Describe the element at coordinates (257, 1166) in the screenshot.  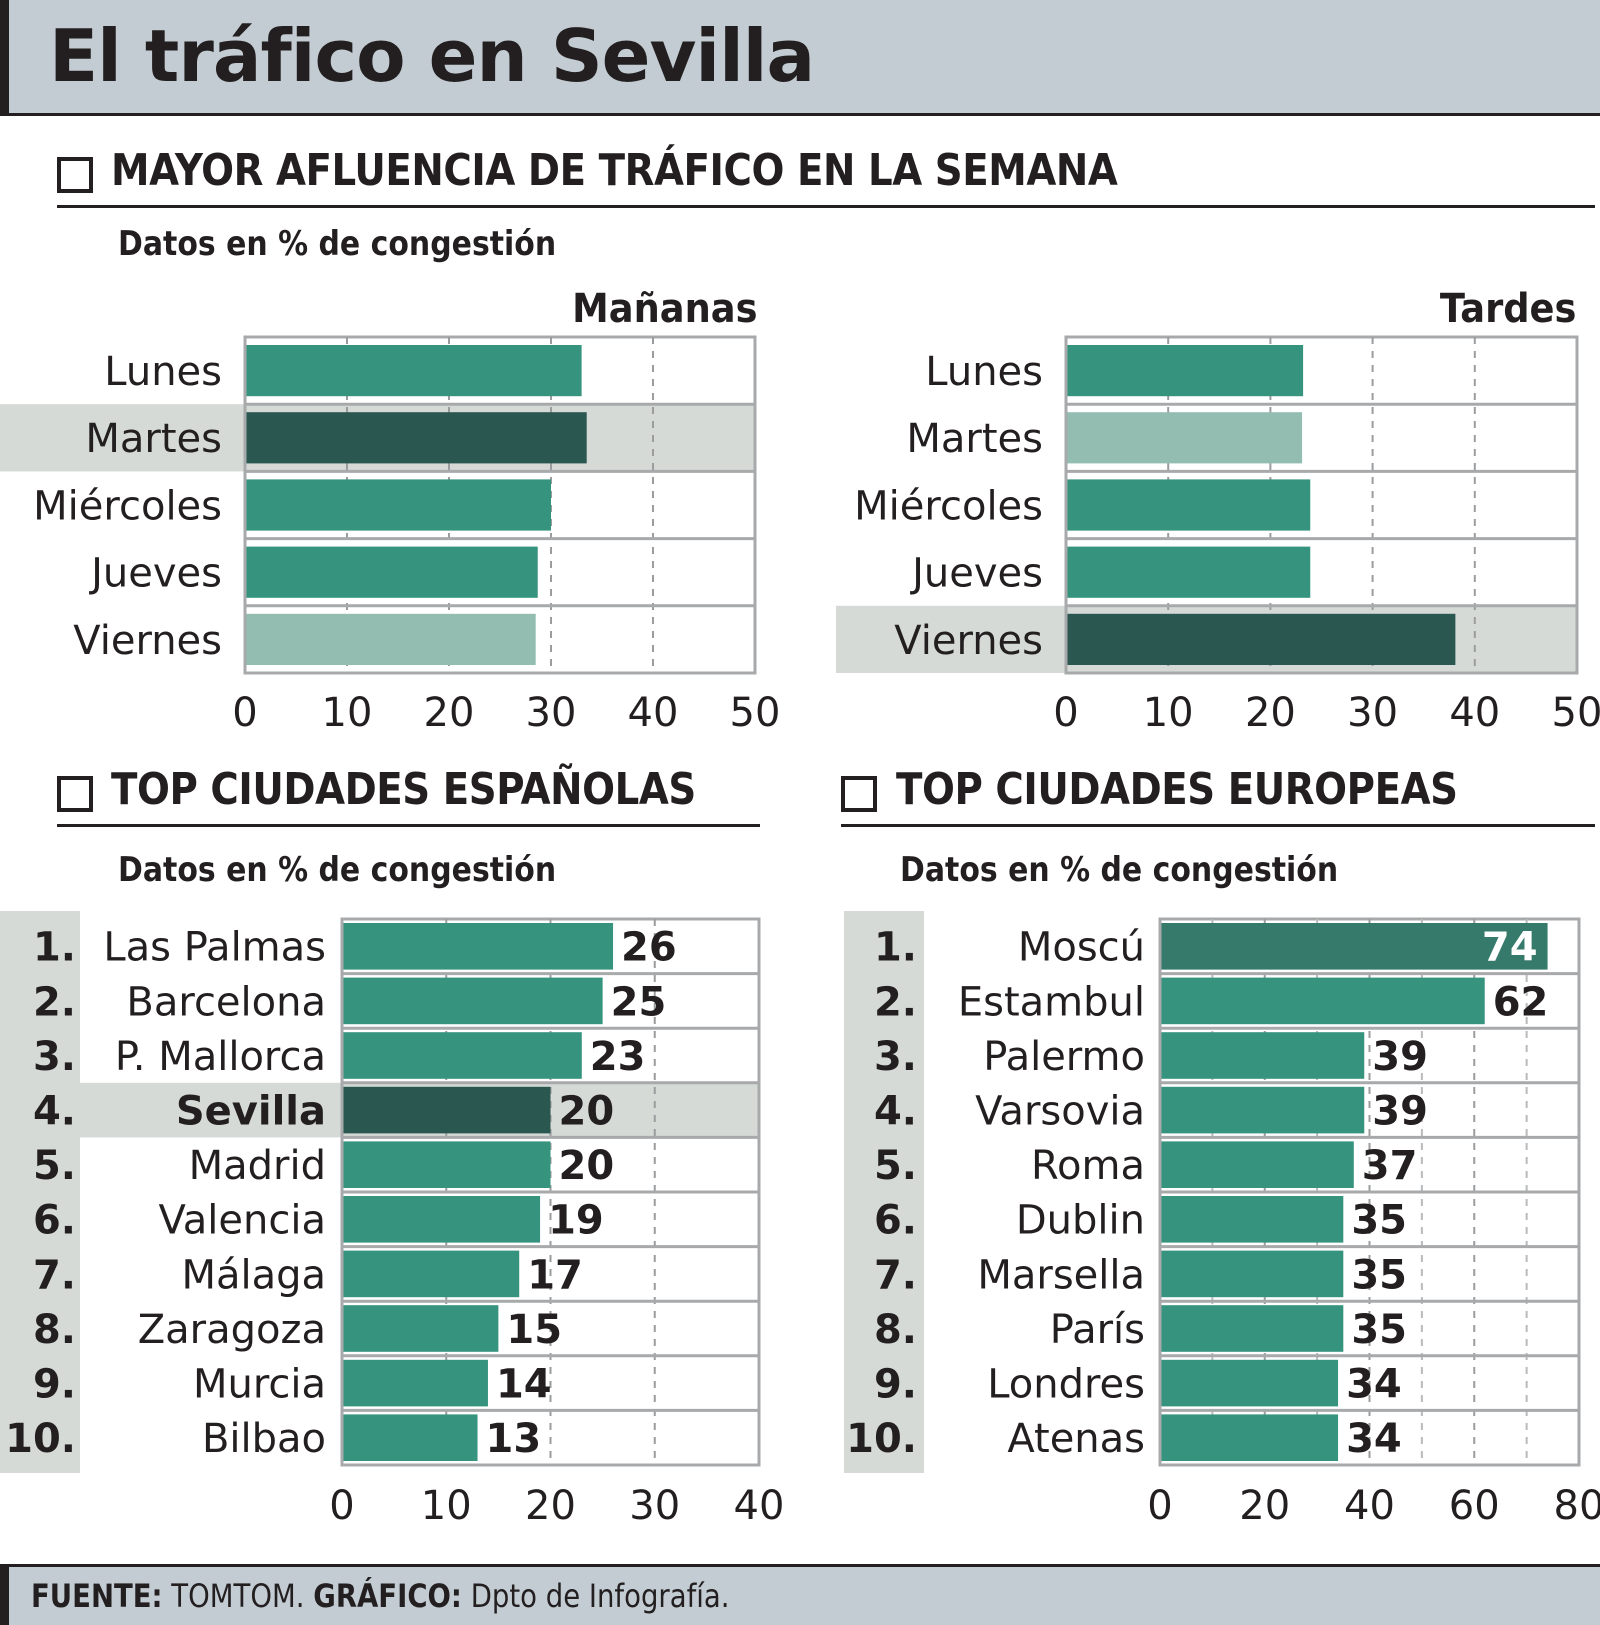
I see `category-label: Madrid` at that location.